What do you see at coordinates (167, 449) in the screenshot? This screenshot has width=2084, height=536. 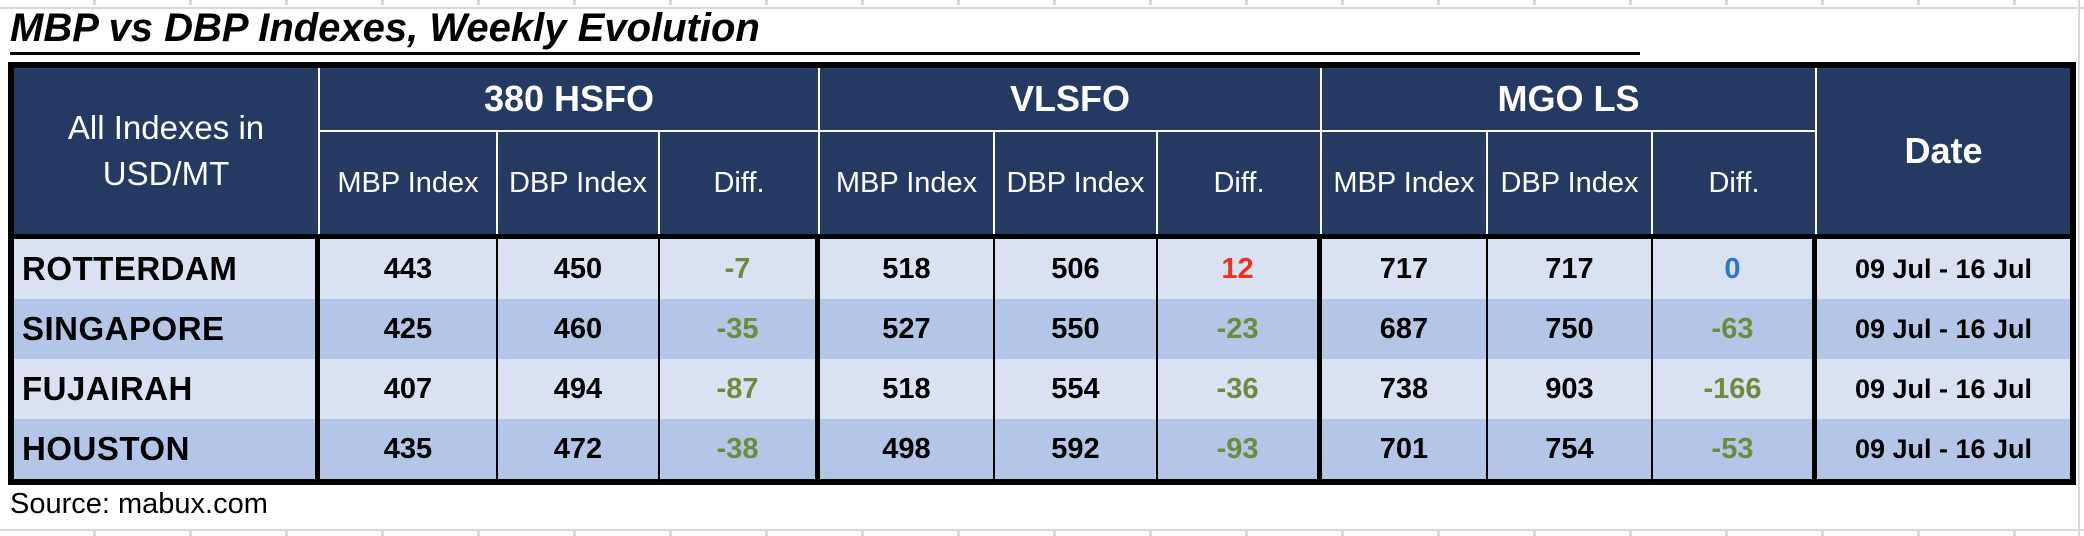 I see `port-name: HOUSTON` at bounding box center [167, 449].